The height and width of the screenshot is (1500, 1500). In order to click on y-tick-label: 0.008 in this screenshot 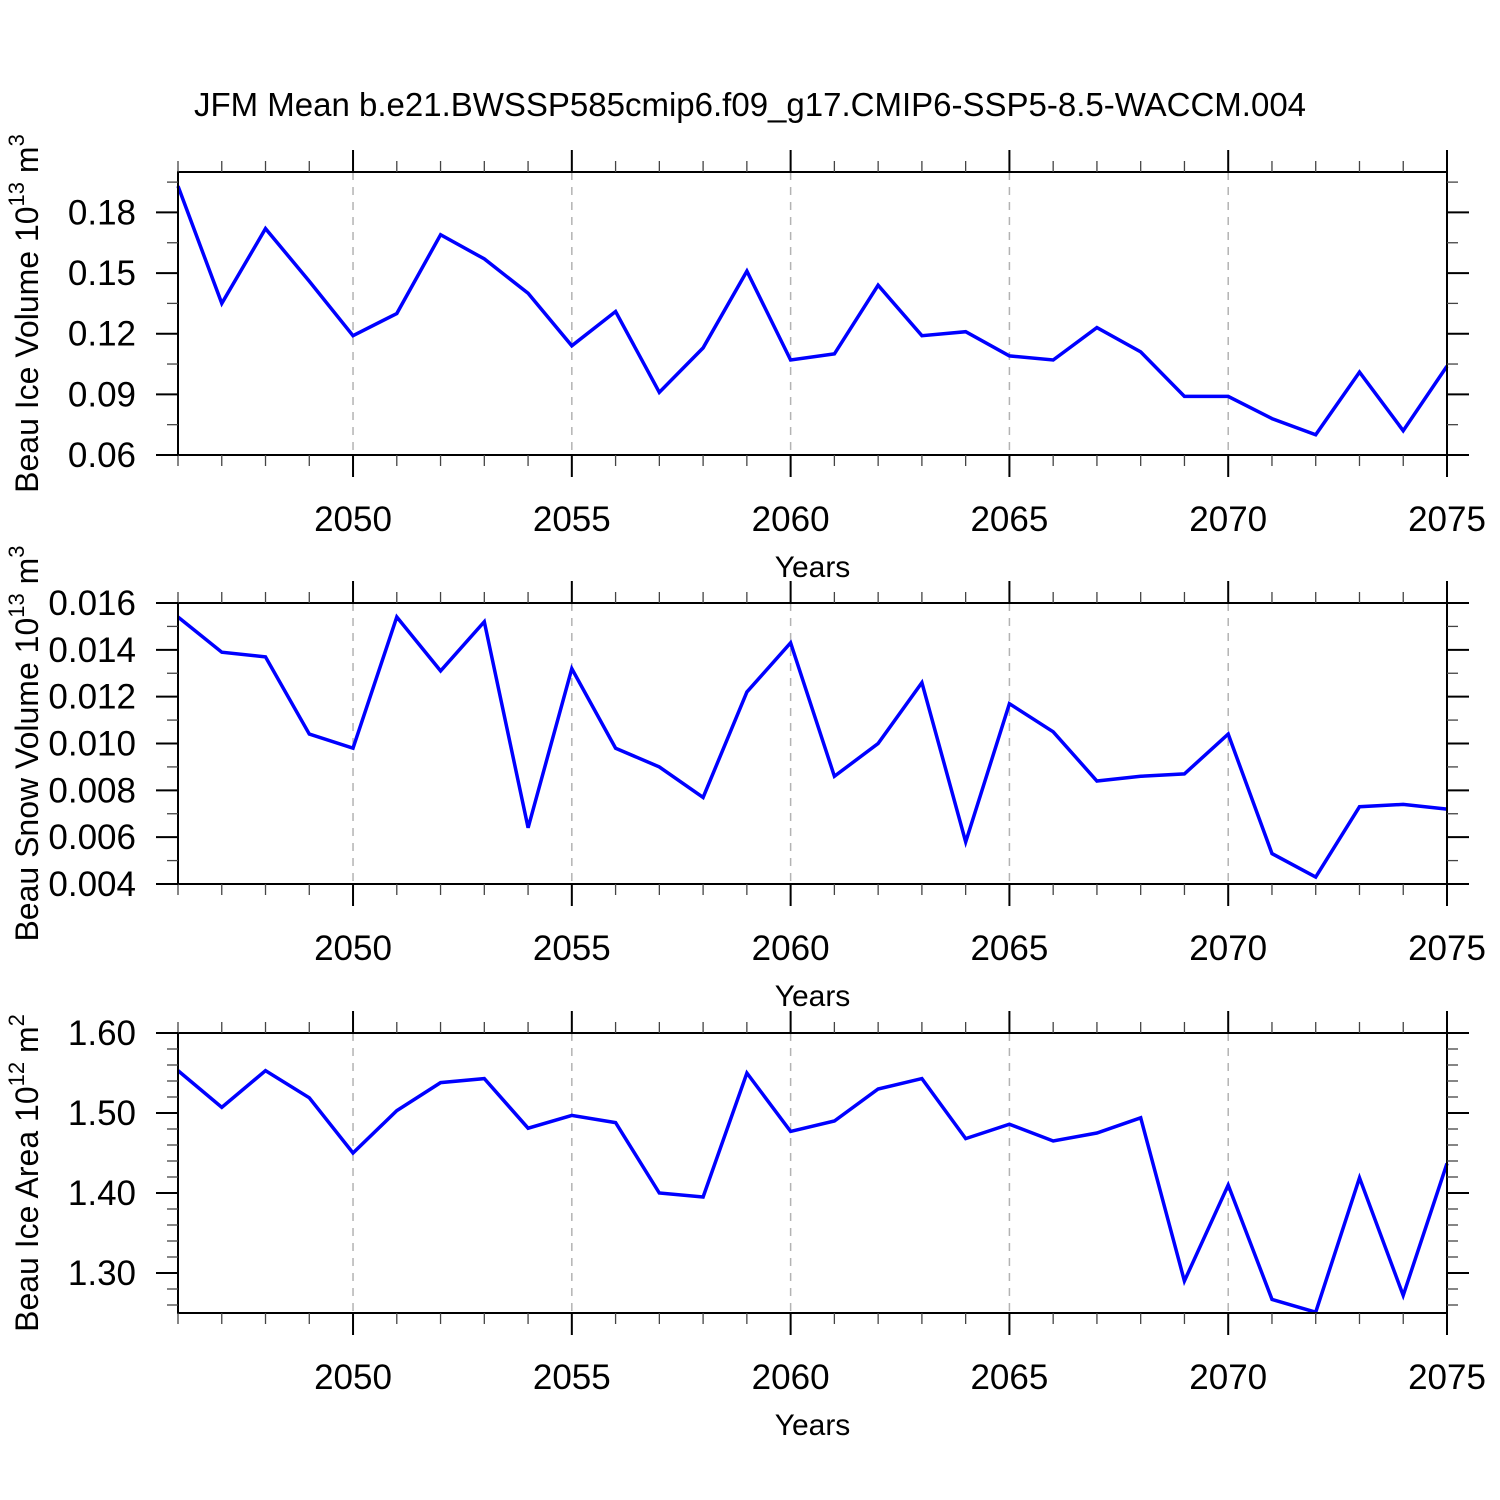, I will do `click(92, 790)`.